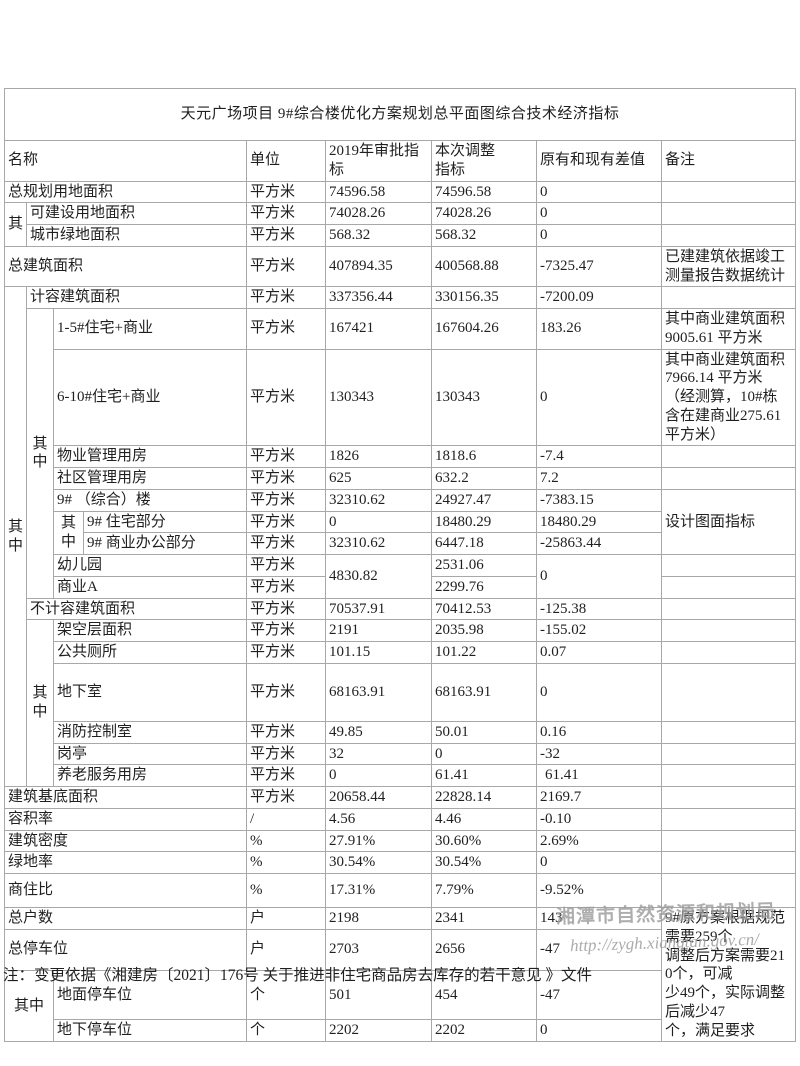 This screenshot has width=800, height=1066. What do you see at coordinates (484, 775) in the screenshot?
I see `adjusted-cell: 61.41` at bounding box center [484, 775].